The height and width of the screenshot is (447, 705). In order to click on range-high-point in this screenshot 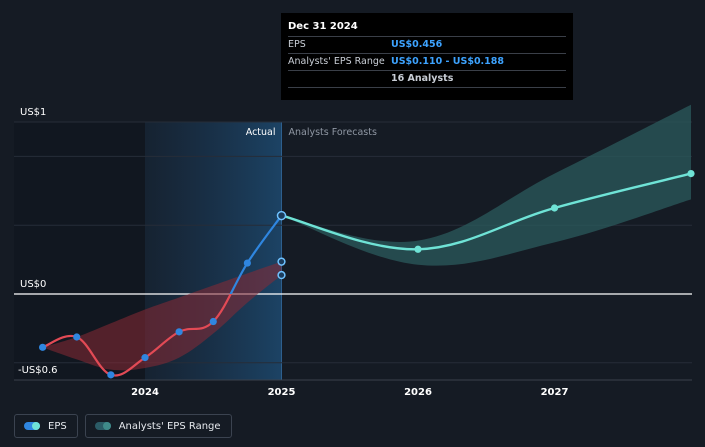, I will do `click(281, 261)`.